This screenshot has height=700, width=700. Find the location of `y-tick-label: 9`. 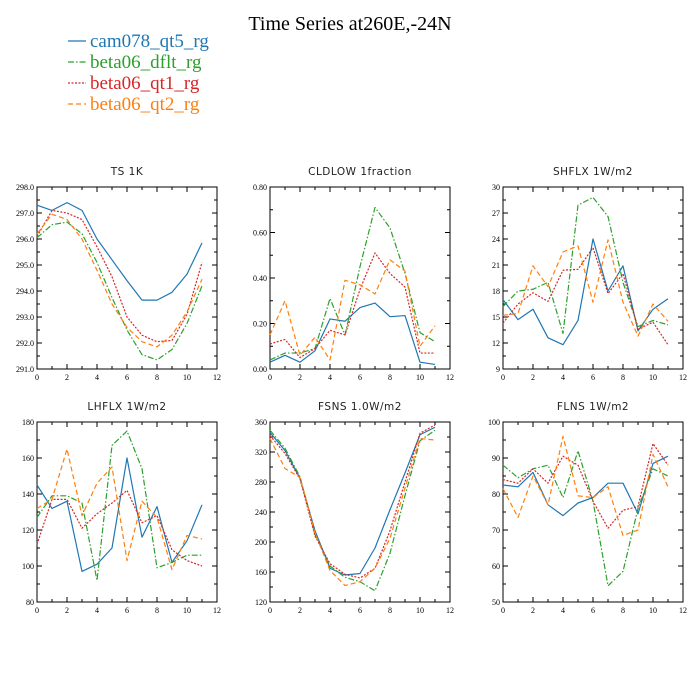

y-tick-label: 9 is located at coordinates (498, 369).